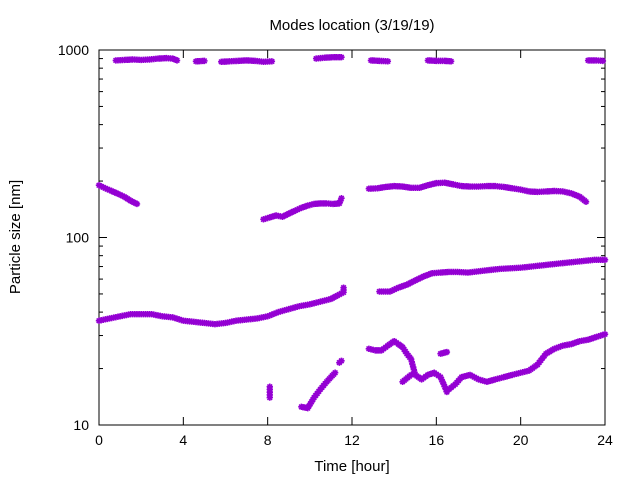 The width and height of the screenshot is (640, 480). I want to click on x-tick-label: 4, so click(183, 440).